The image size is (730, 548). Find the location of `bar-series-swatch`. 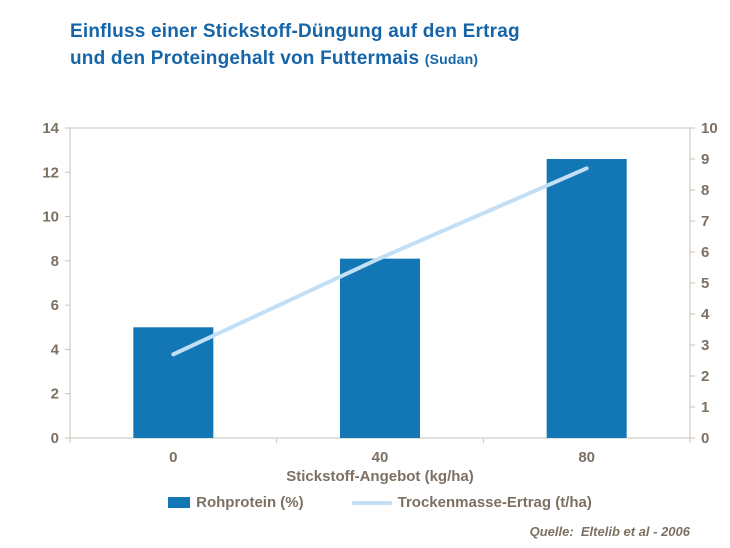

bar-series-swatch is located at coordinates (179, 502).